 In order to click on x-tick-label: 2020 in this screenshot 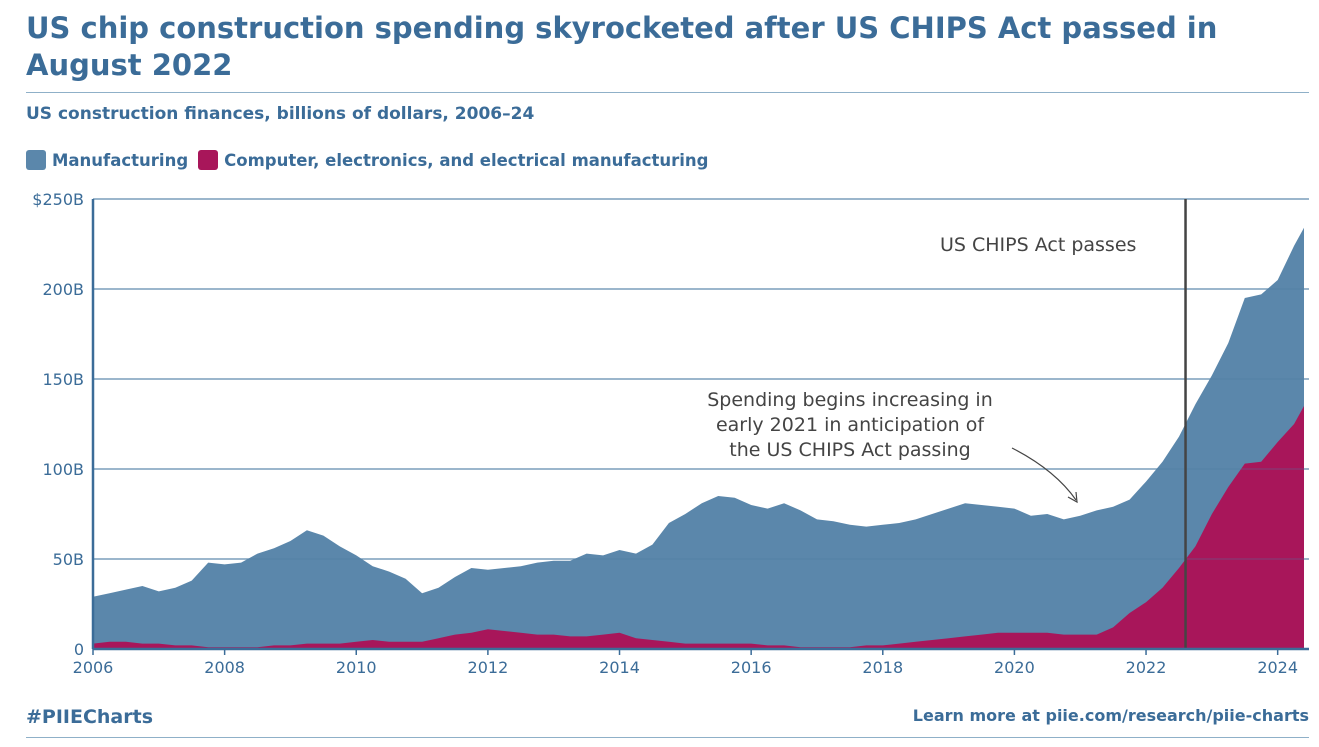, I will do `click(1014, 667)`.